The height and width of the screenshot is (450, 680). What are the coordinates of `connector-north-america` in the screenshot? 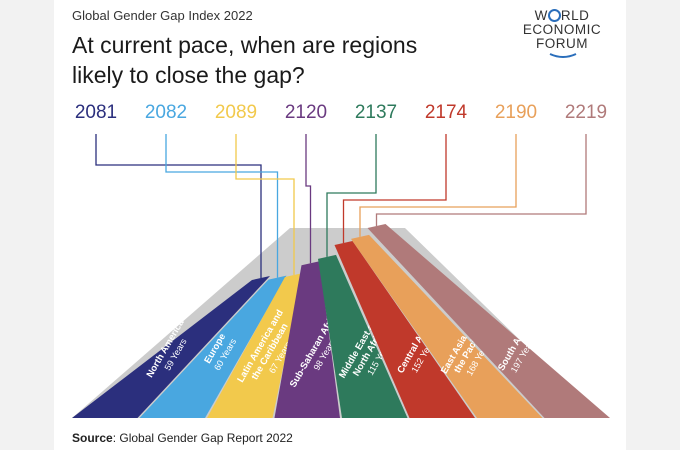 It's located at (178, 206).